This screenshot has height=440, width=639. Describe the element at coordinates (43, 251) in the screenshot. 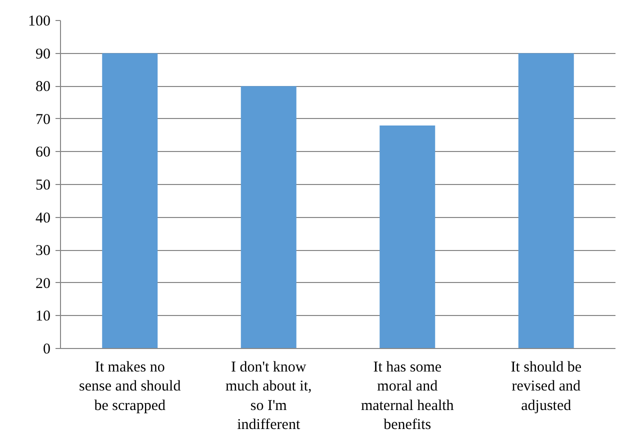

I see `y-tick-label: 30` at that location.